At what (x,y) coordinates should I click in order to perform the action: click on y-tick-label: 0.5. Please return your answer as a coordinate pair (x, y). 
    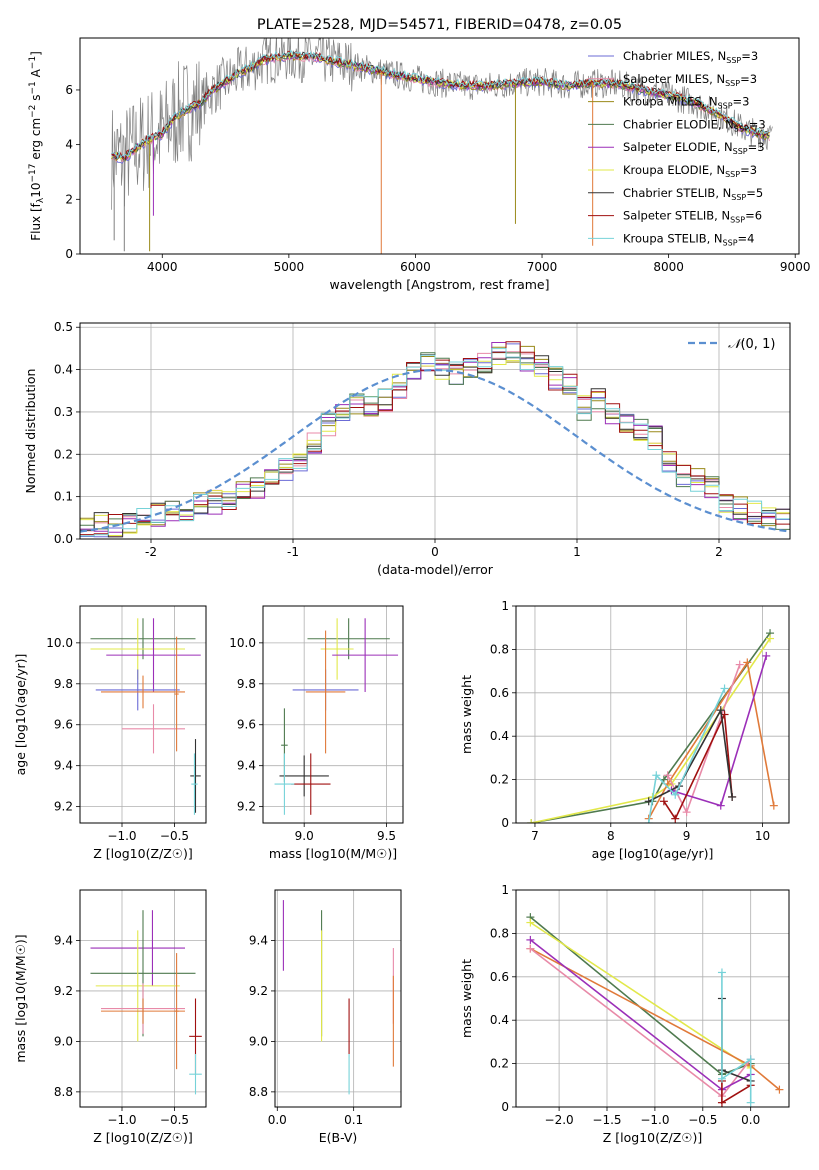
    Looking at the image, I should click on (63, 327).